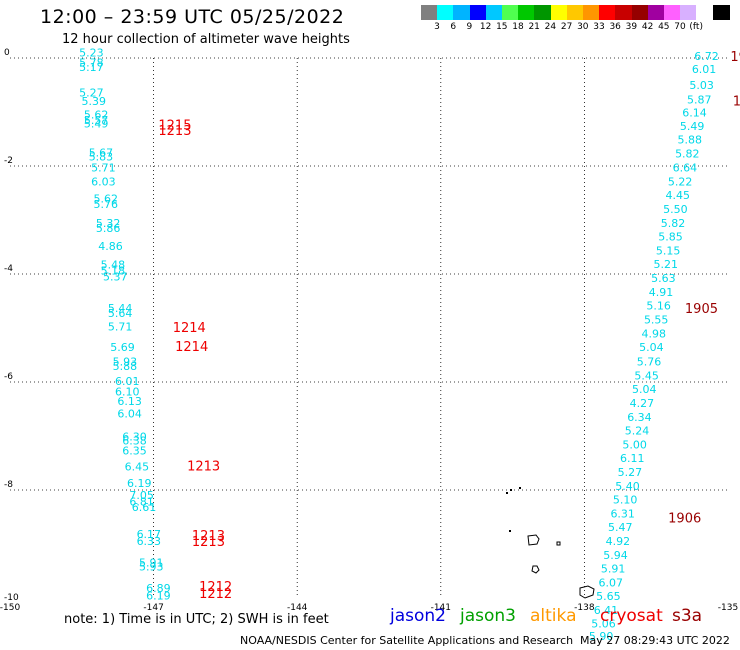 Image resolution: width=740 pixels, height=650 pixels. I want to click on color-scale-label: 9, so click(469, 27).